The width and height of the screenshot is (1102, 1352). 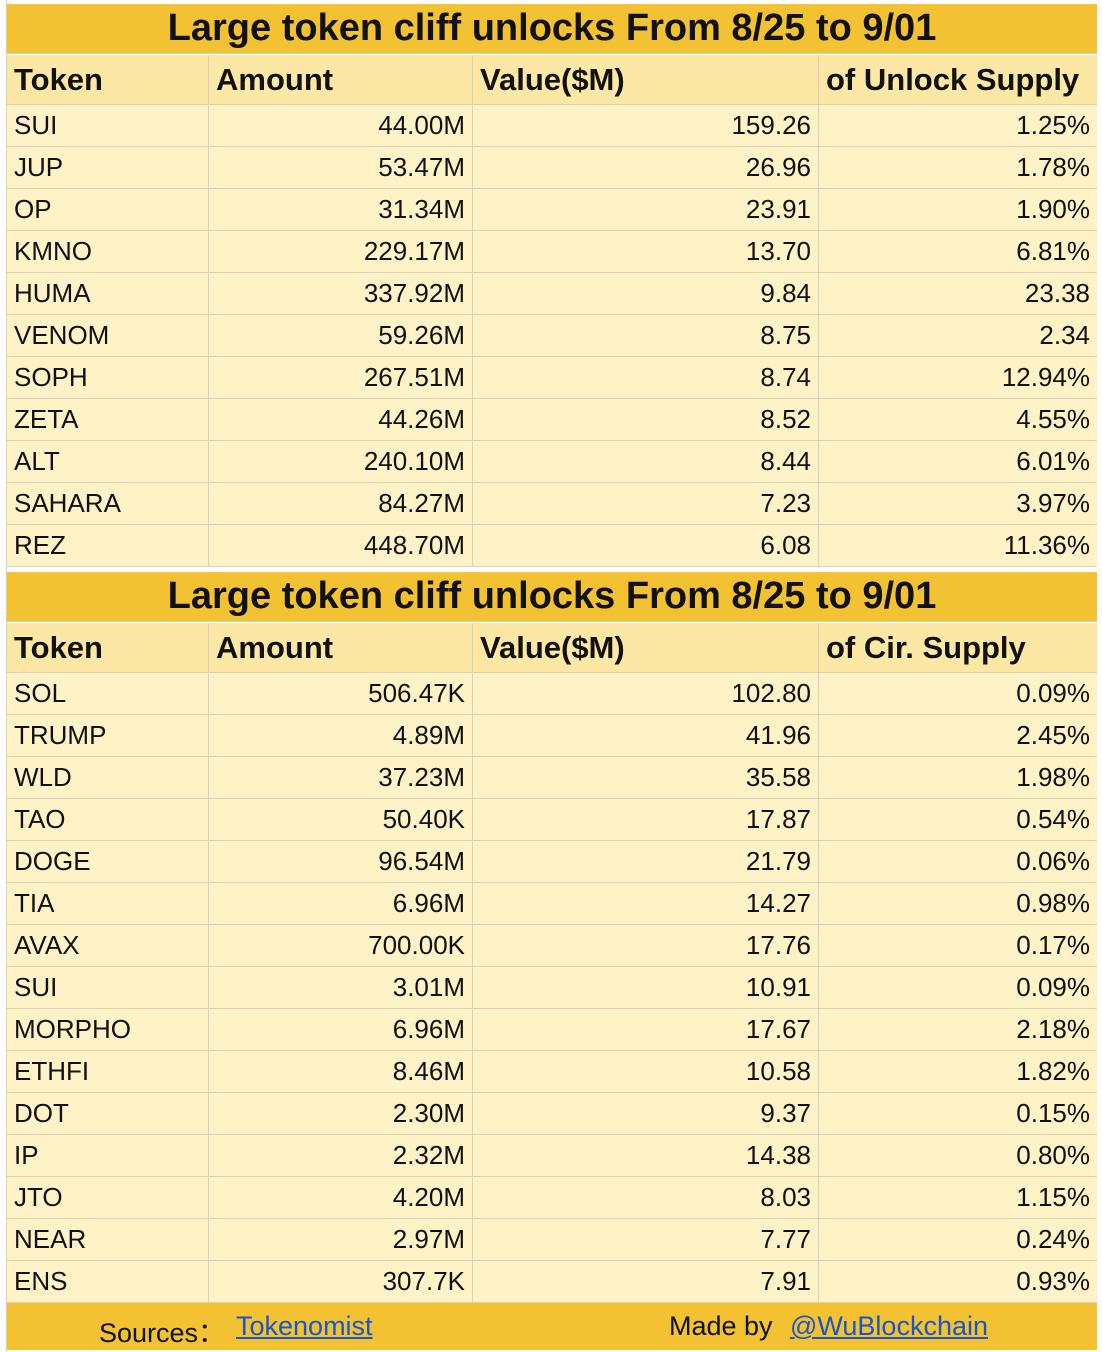 I want to click on table-row: KMNO 229.17M 13.70 6.81%, so click(x=552, y=252).